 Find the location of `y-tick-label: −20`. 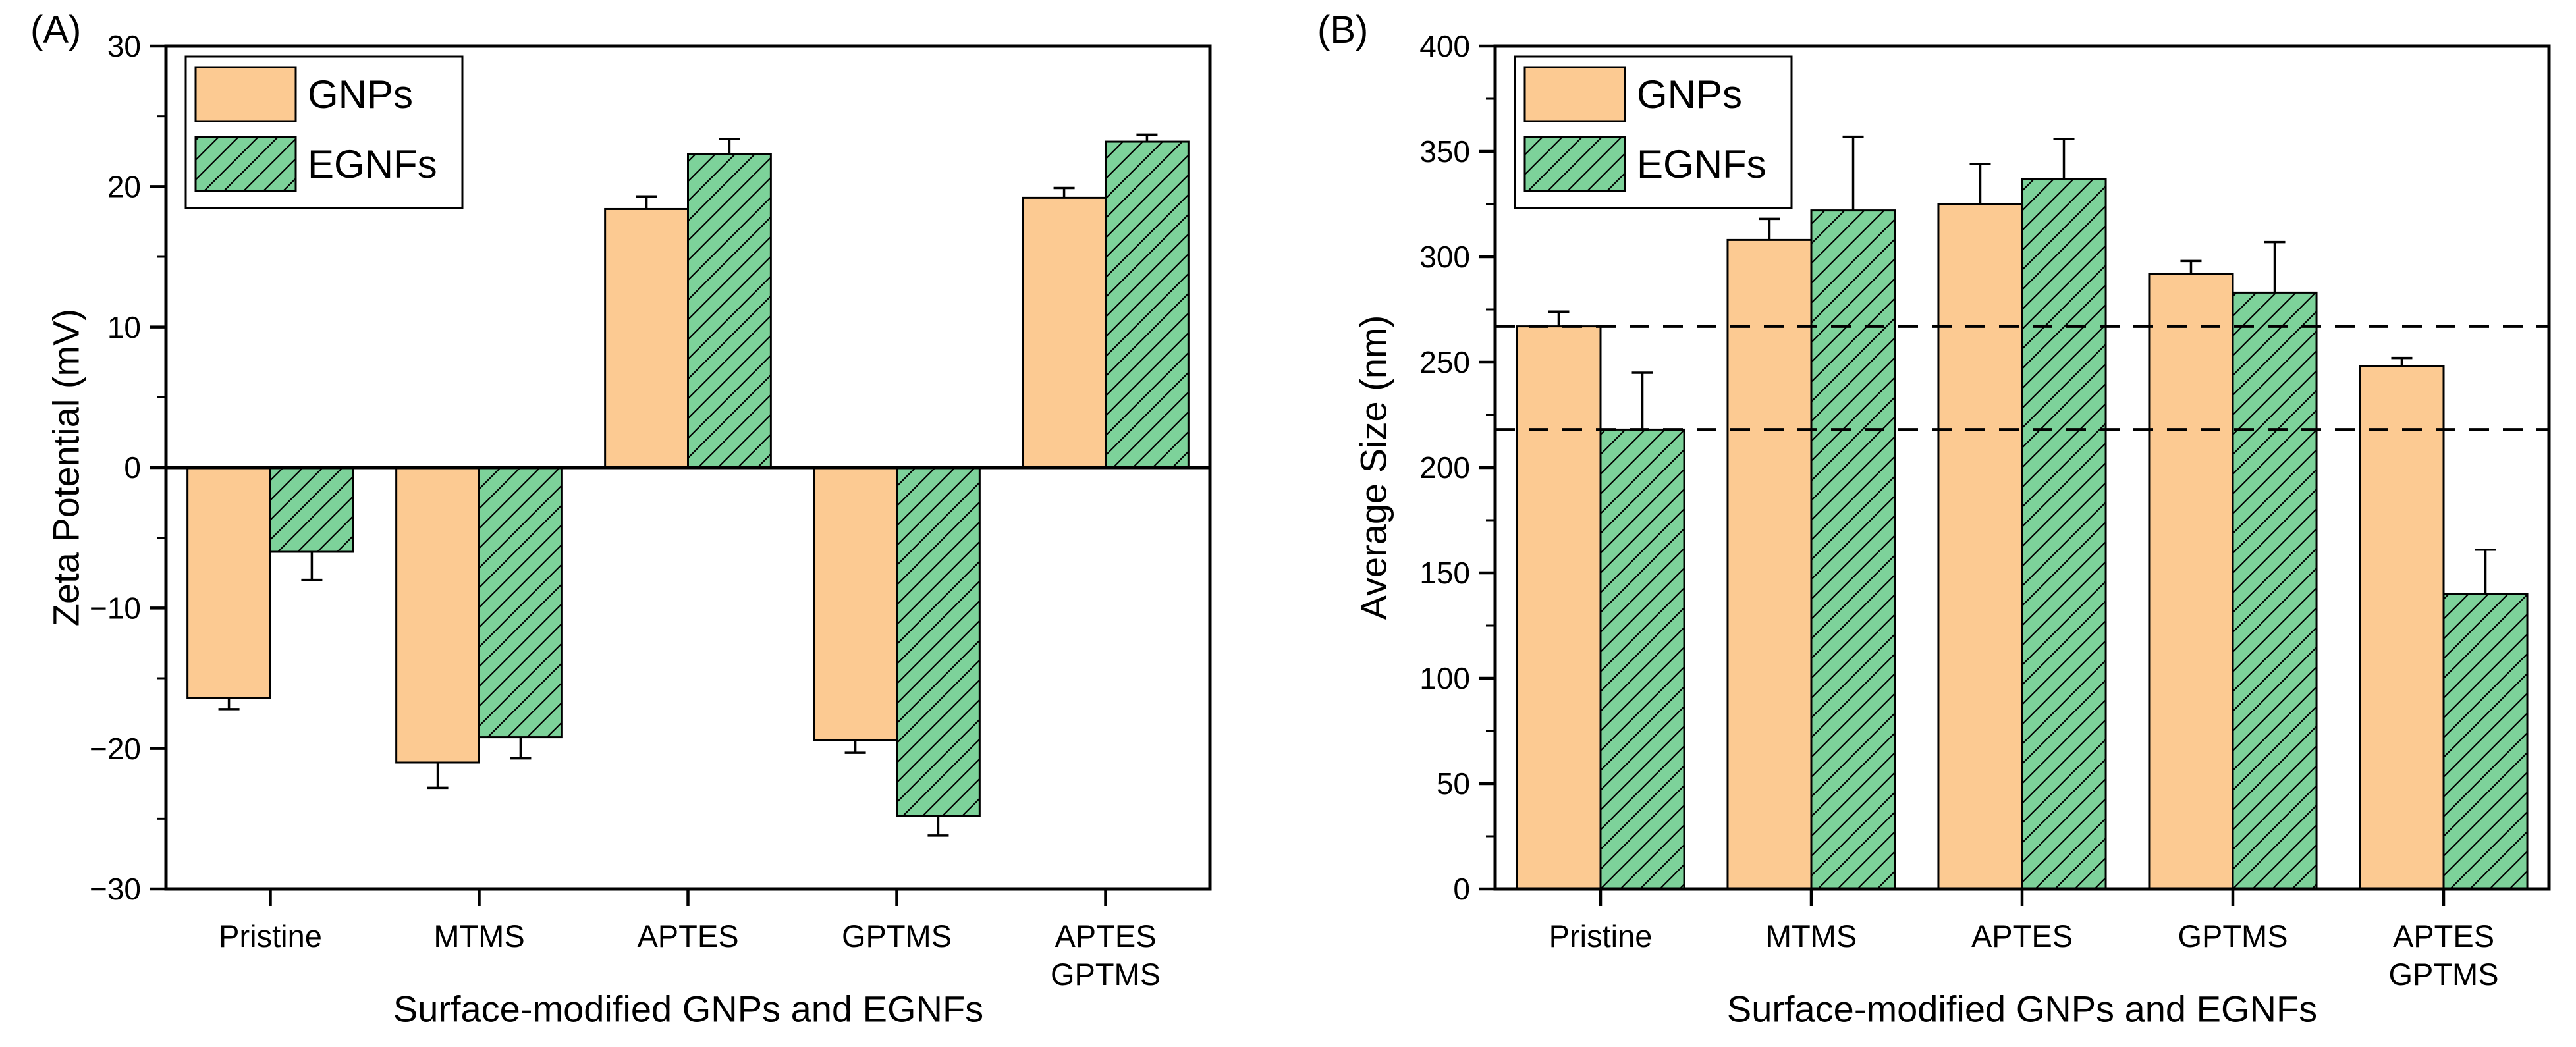

y-tick-label: −20 is located at coordinates (115, 749).